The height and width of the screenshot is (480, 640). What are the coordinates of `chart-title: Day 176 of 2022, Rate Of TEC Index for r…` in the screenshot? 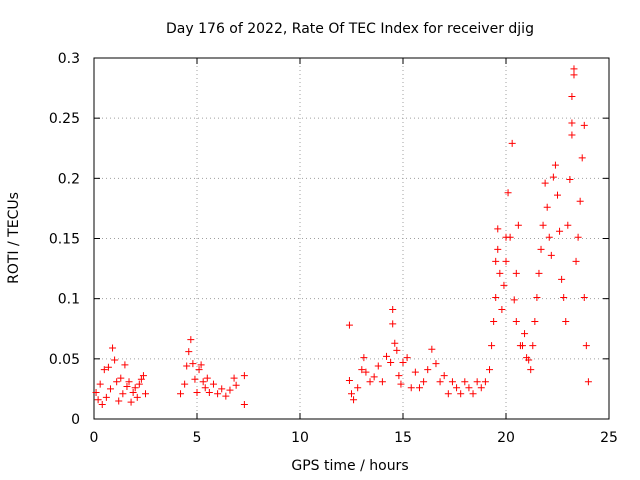 It's located at (350, 29).